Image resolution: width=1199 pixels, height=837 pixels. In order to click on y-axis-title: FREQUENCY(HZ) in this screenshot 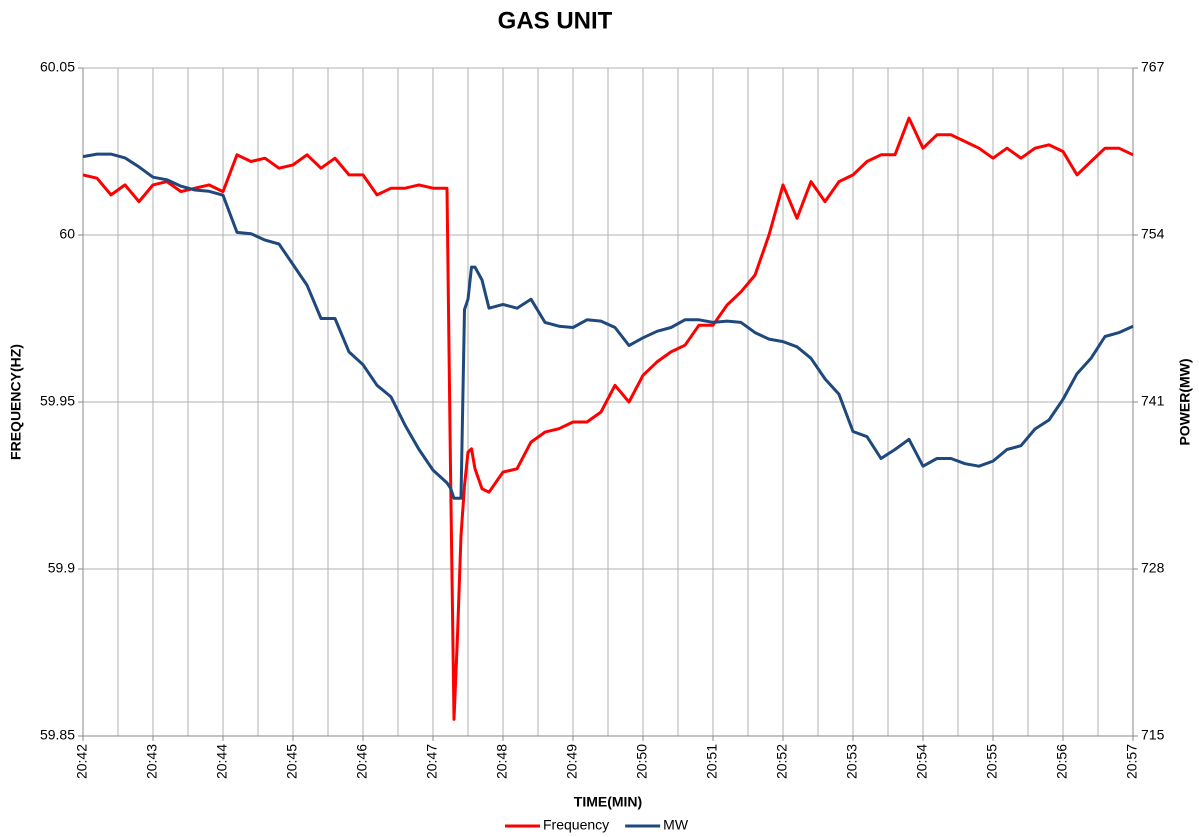, I will do `click(16, 402)`.